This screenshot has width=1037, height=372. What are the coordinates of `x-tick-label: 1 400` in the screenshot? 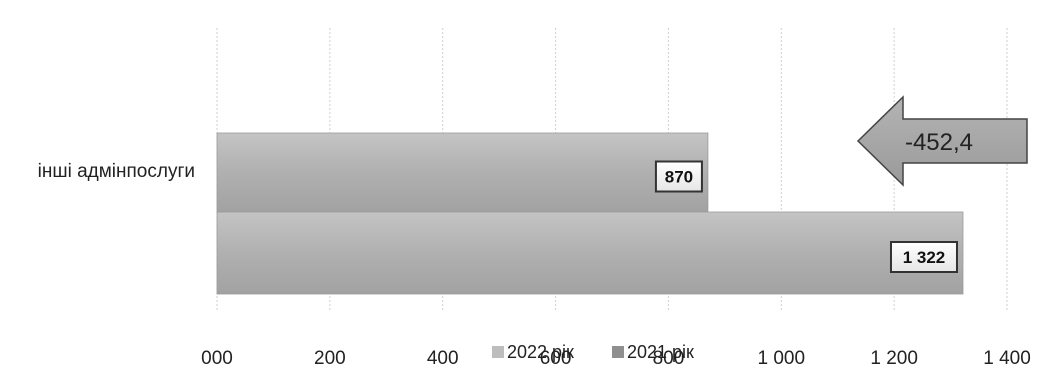 It's located at (1007, 358).